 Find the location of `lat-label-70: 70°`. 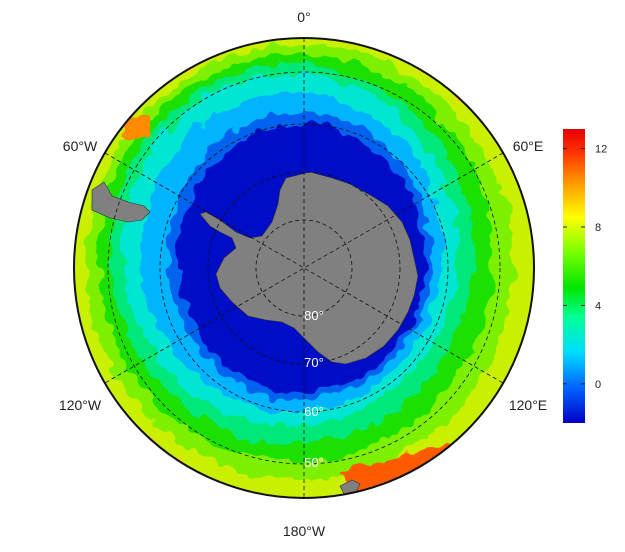

lat-label-70: 70° is located at coordinates (314, 362).